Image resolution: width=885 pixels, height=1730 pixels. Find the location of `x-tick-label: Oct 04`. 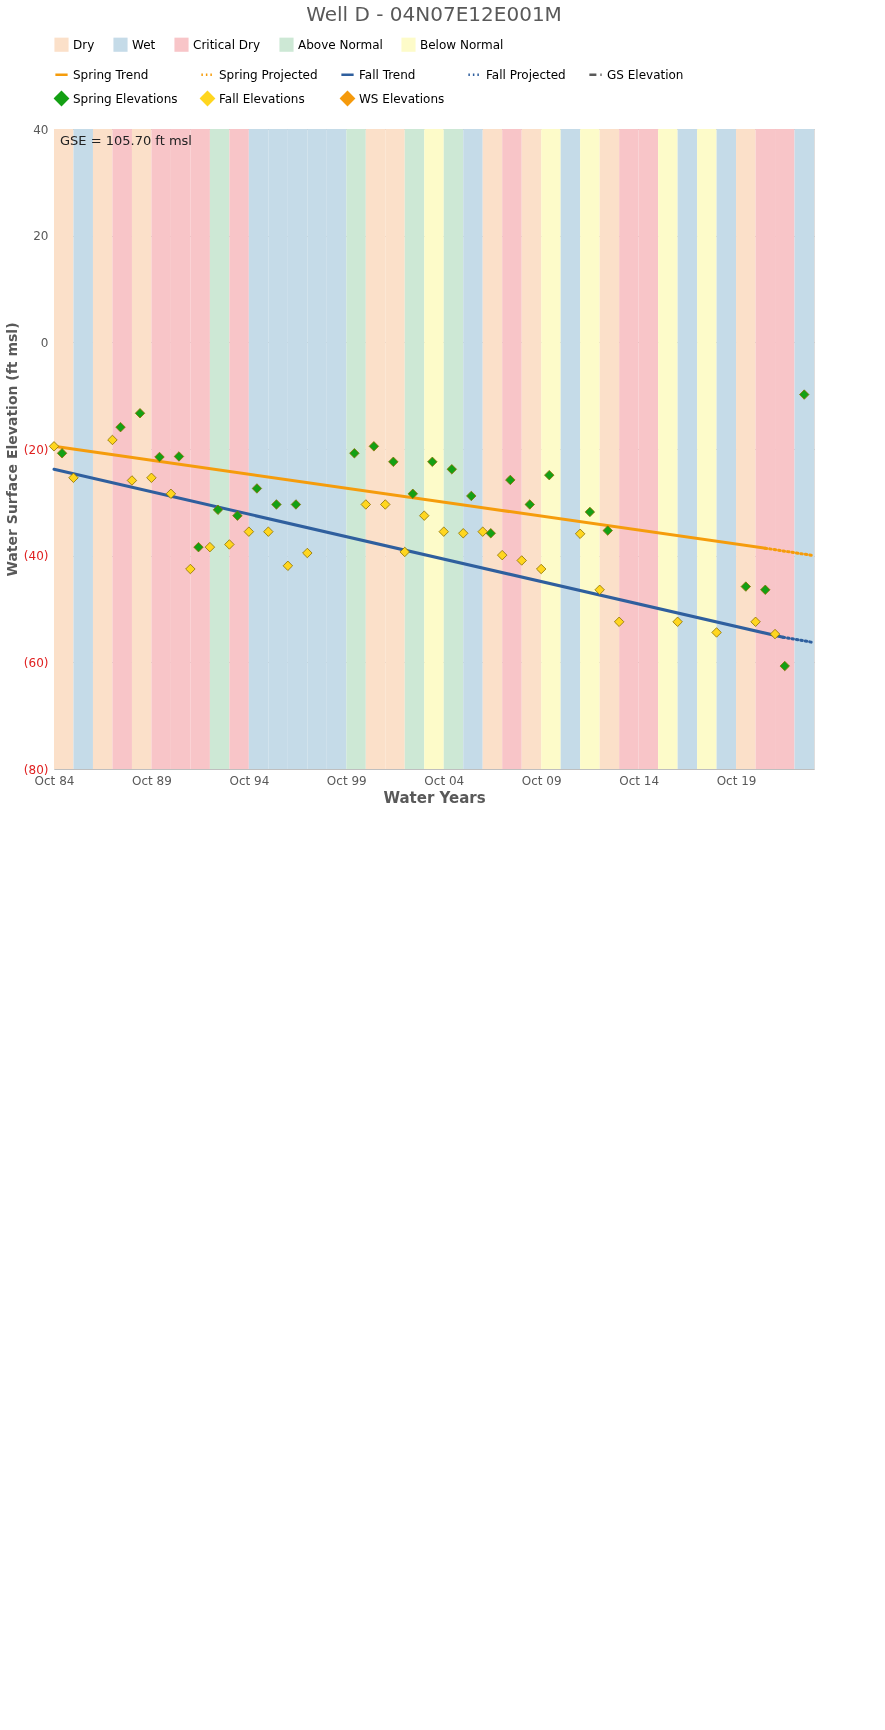

x-tick-label: Oct 04 is located at coordinates (444, 780).